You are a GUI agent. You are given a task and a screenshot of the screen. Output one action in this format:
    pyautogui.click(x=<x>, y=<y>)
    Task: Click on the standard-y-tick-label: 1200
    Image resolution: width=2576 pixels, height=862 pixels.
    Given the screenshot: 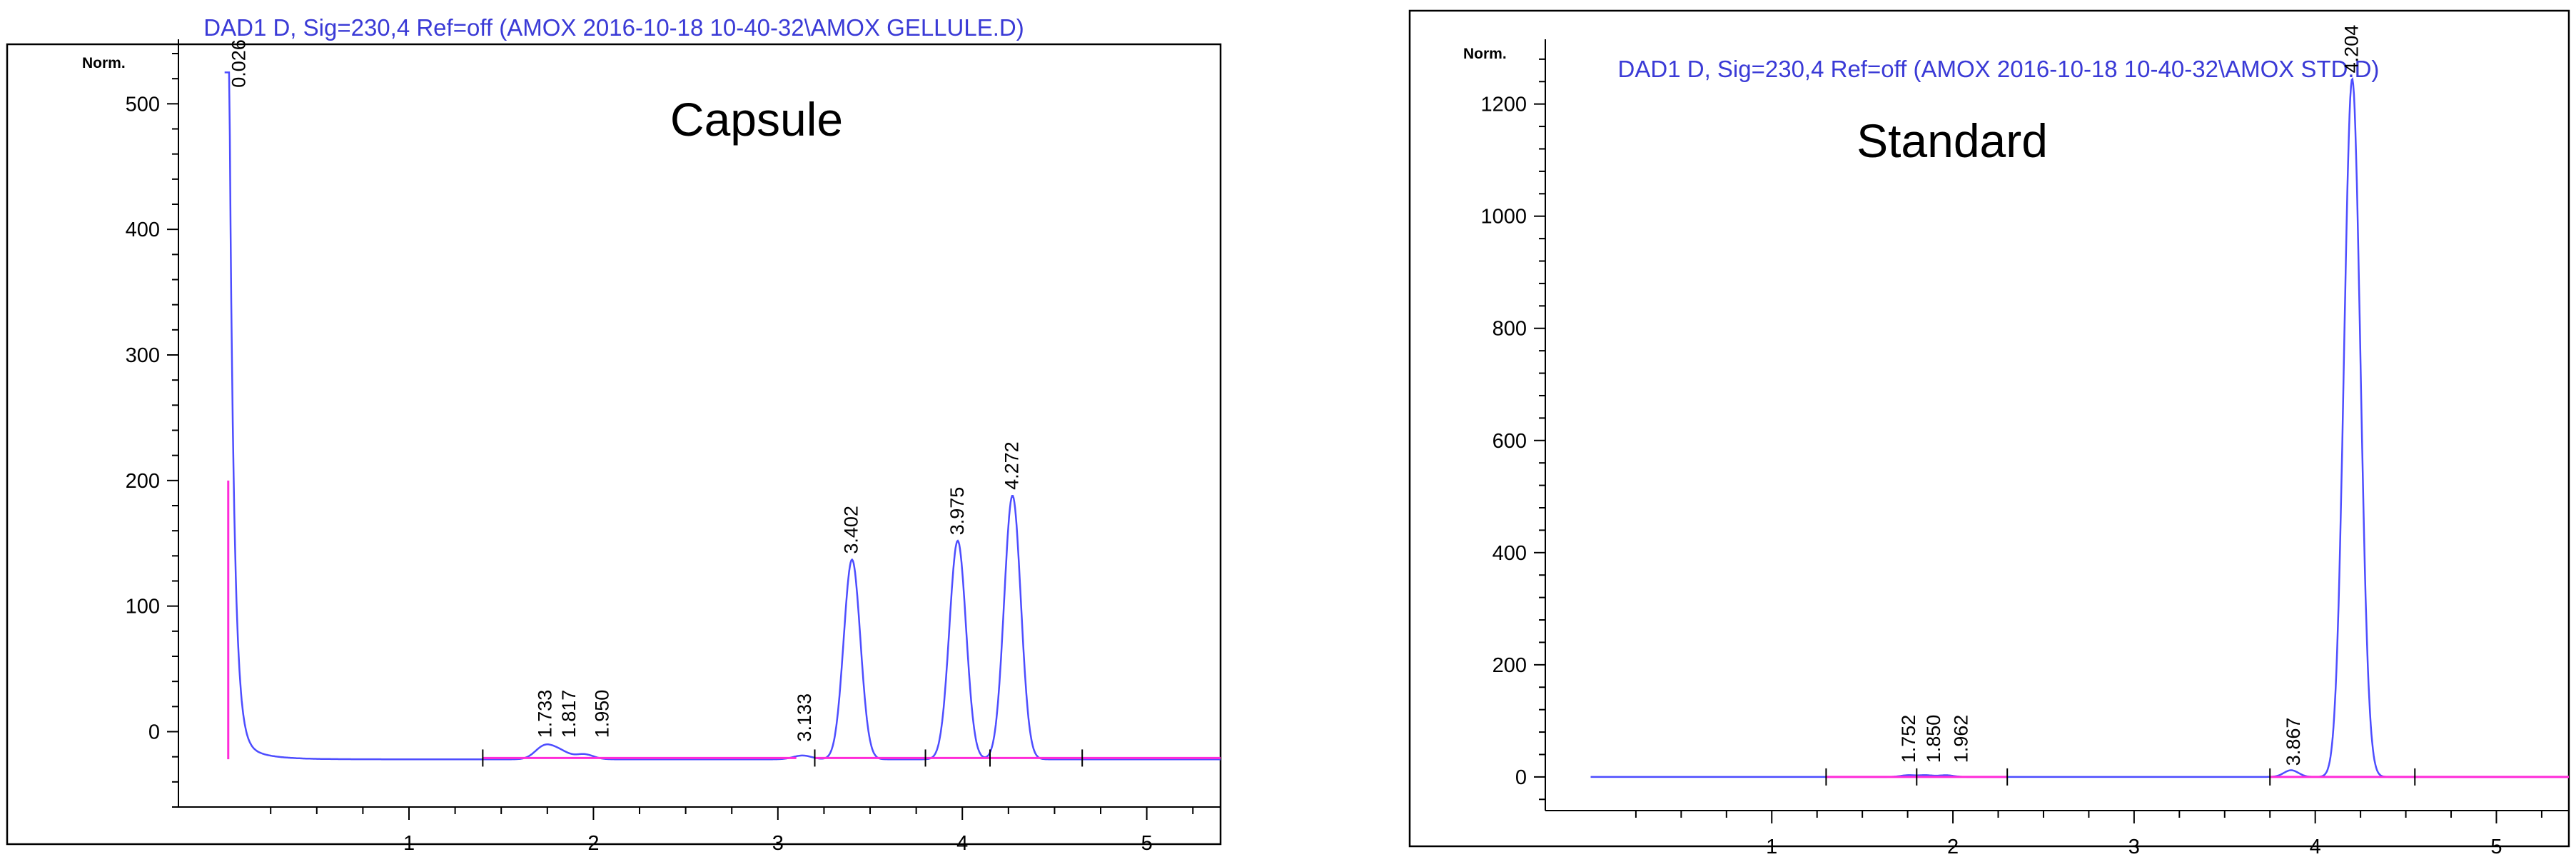 What is the action you would take?
    pyautogui.click(x=1503, y=105)
    